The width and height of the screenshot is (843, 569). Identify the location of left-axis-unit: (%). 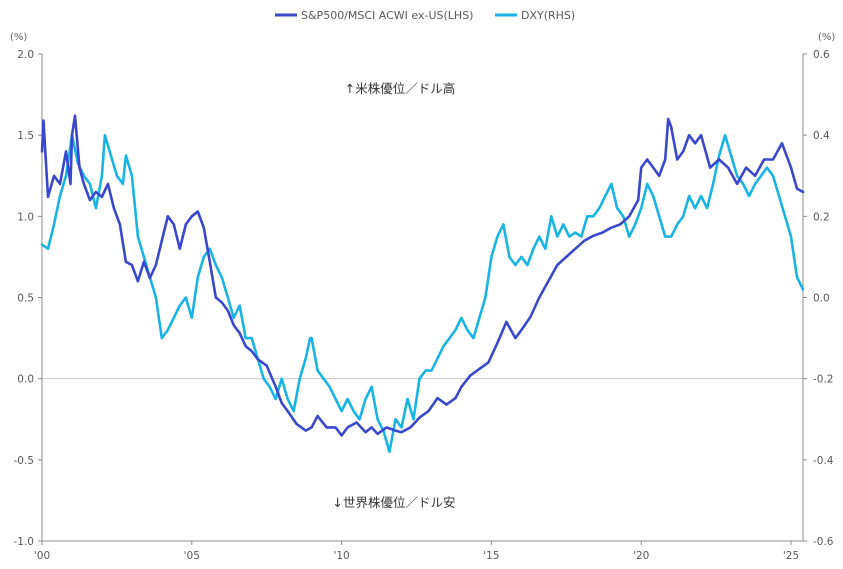
(18, 37).